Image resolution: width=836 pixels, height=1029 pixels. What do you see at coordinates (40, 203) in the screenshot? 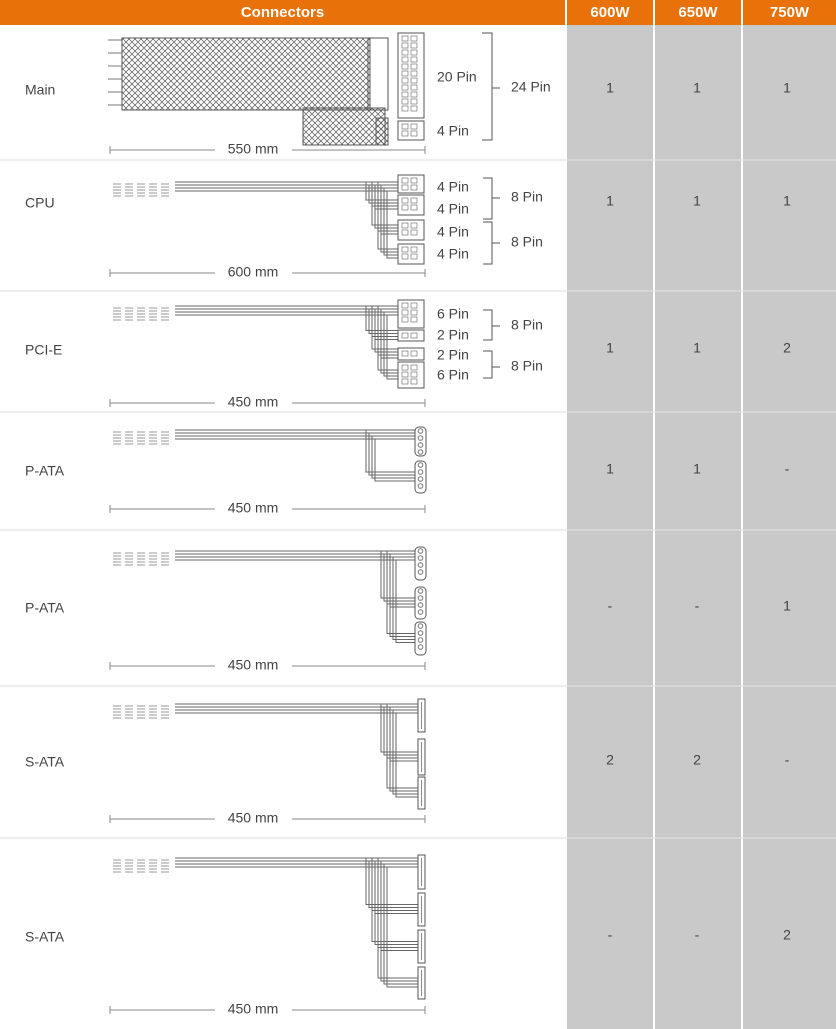
I see `connector-name: CPU` at bounding box center [40, 203].